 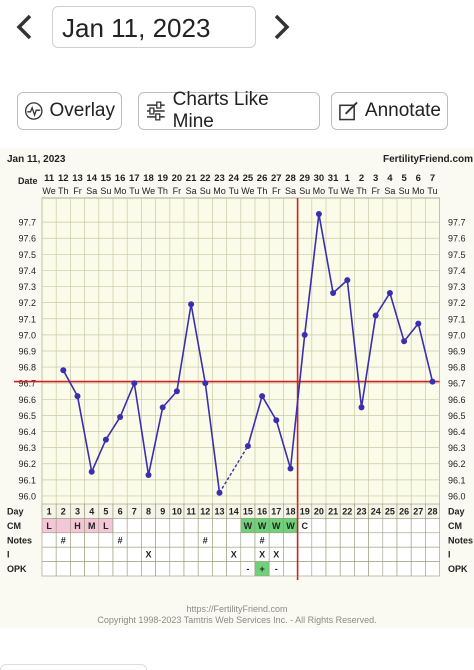 I want to click on date-picker: Jan 11, 2023, so click(x=154, y=27).